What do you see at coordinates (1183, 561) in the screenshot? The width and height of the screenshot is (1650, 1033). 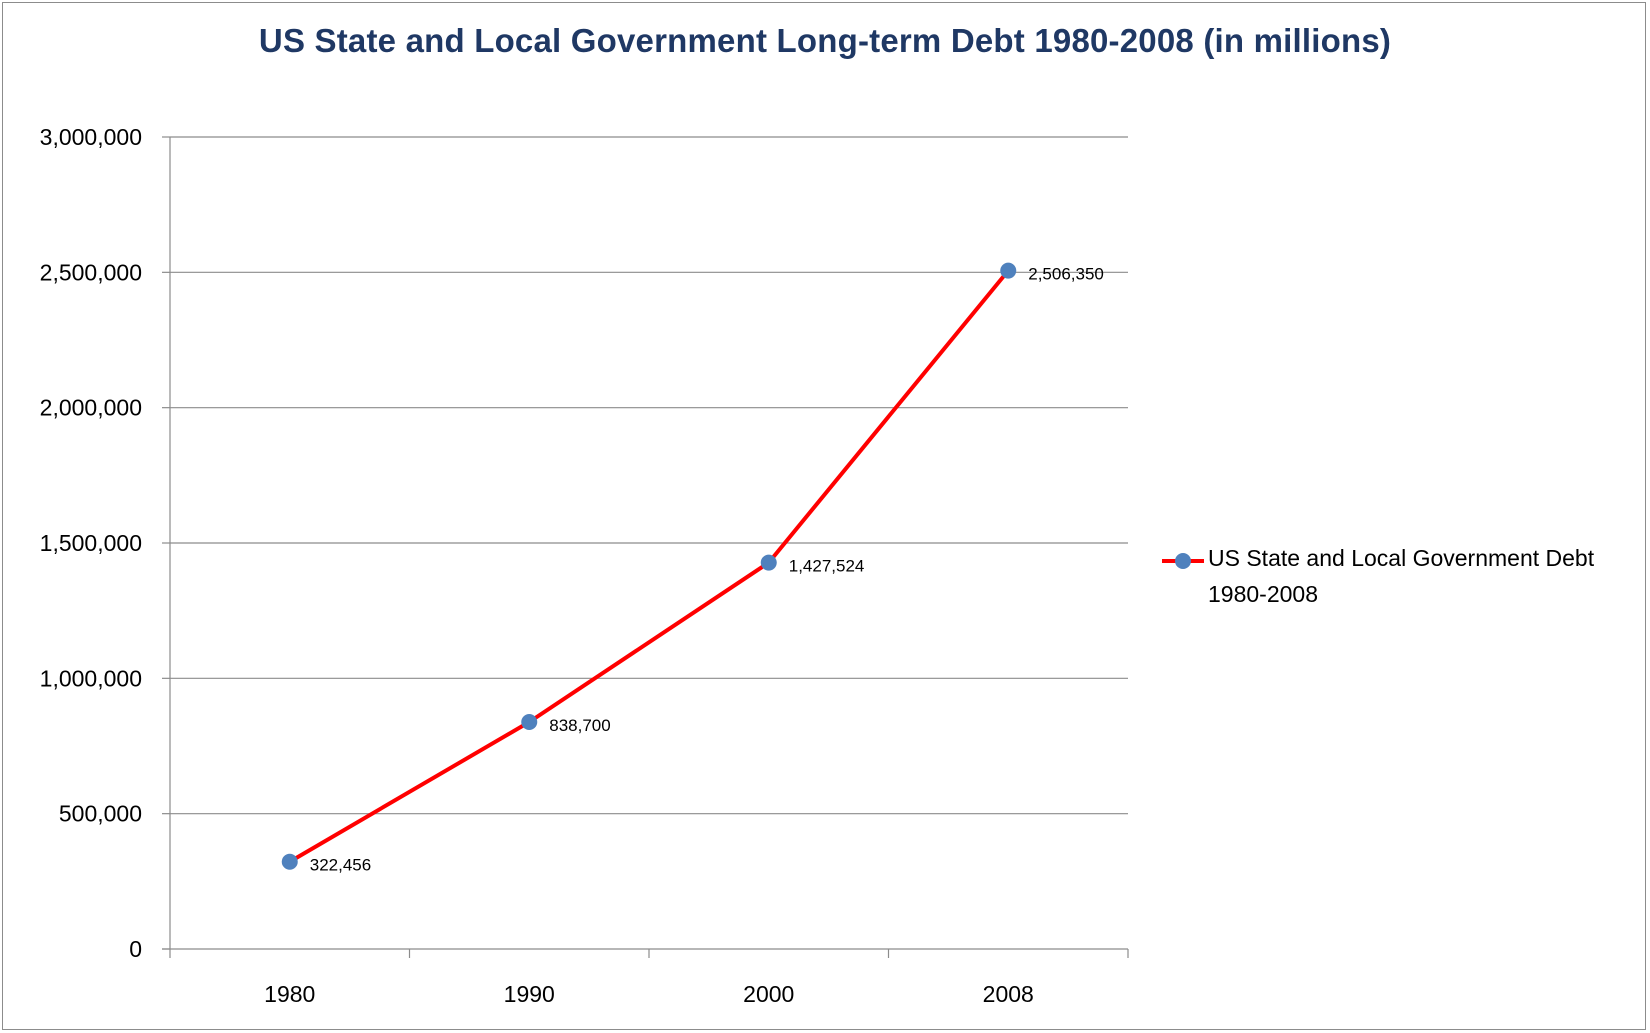 I see `legend-swatch-icon` at bounding box center [1183, 561].